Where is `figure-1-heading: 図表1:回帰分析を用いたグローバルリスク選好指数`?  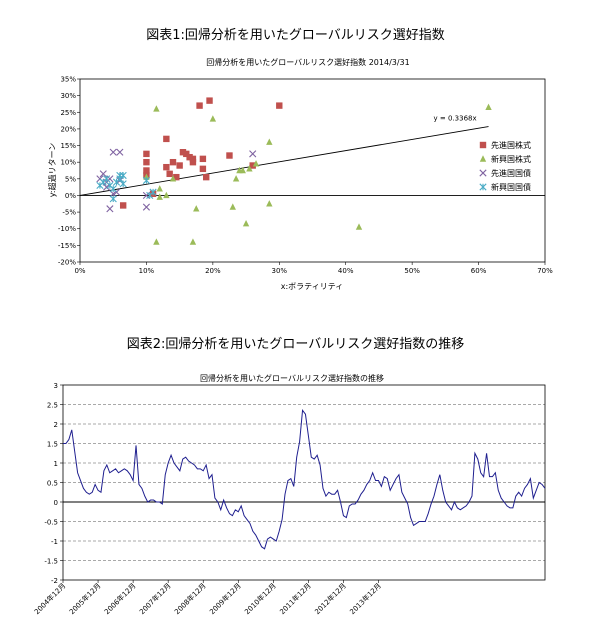 figure-1-heading: 図表1:回帰分析を用いたグローバルリスク選好指数 is located at coordinates (295, 35).